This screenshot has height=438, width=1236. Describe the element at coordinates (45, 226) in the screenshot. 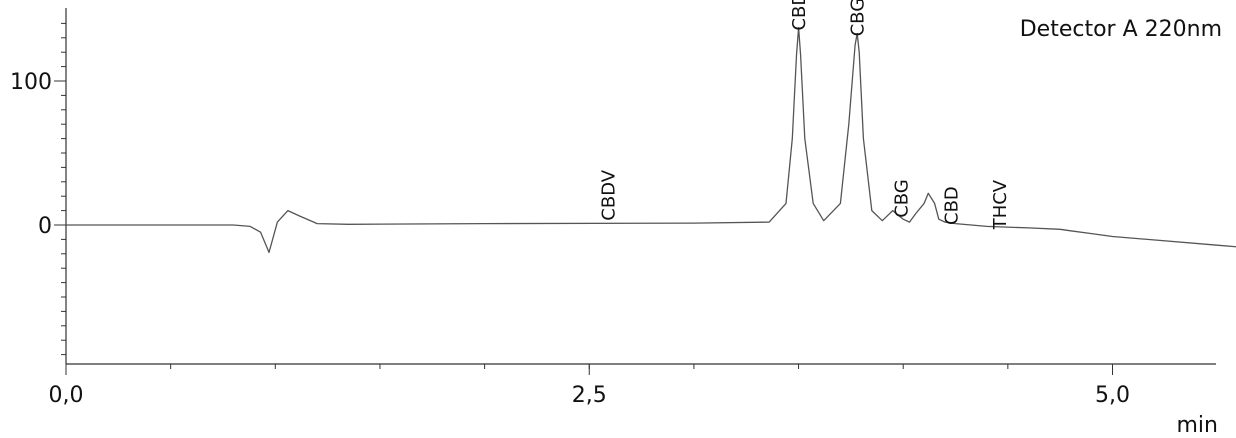

I see `y-tick-label: 0` at that location.